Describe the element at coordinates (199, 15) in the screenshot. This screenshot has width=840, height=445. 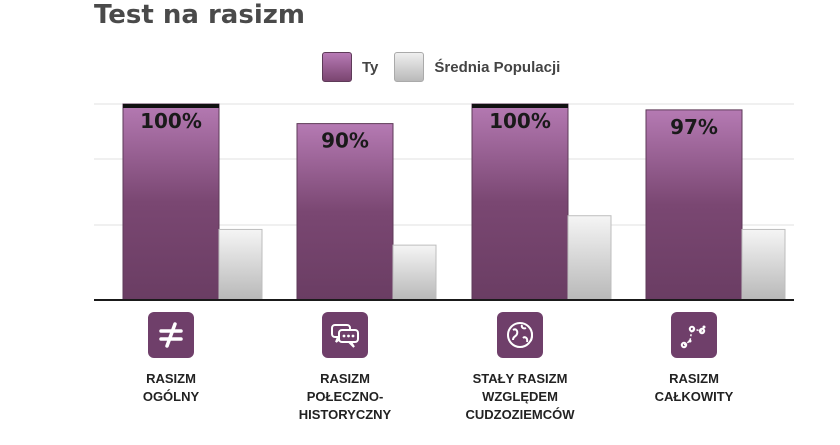
I see `page-title: Test na rasizm` at that location.